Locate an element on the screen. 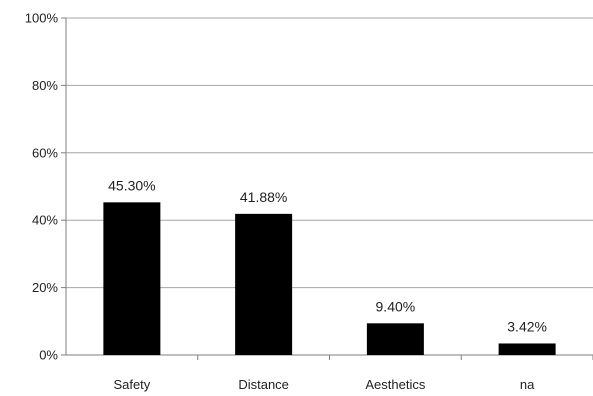 Image resolution: width=593 pixels, height=396 pixels. y-tick-label: 0% is located at coordinates (48, 355).